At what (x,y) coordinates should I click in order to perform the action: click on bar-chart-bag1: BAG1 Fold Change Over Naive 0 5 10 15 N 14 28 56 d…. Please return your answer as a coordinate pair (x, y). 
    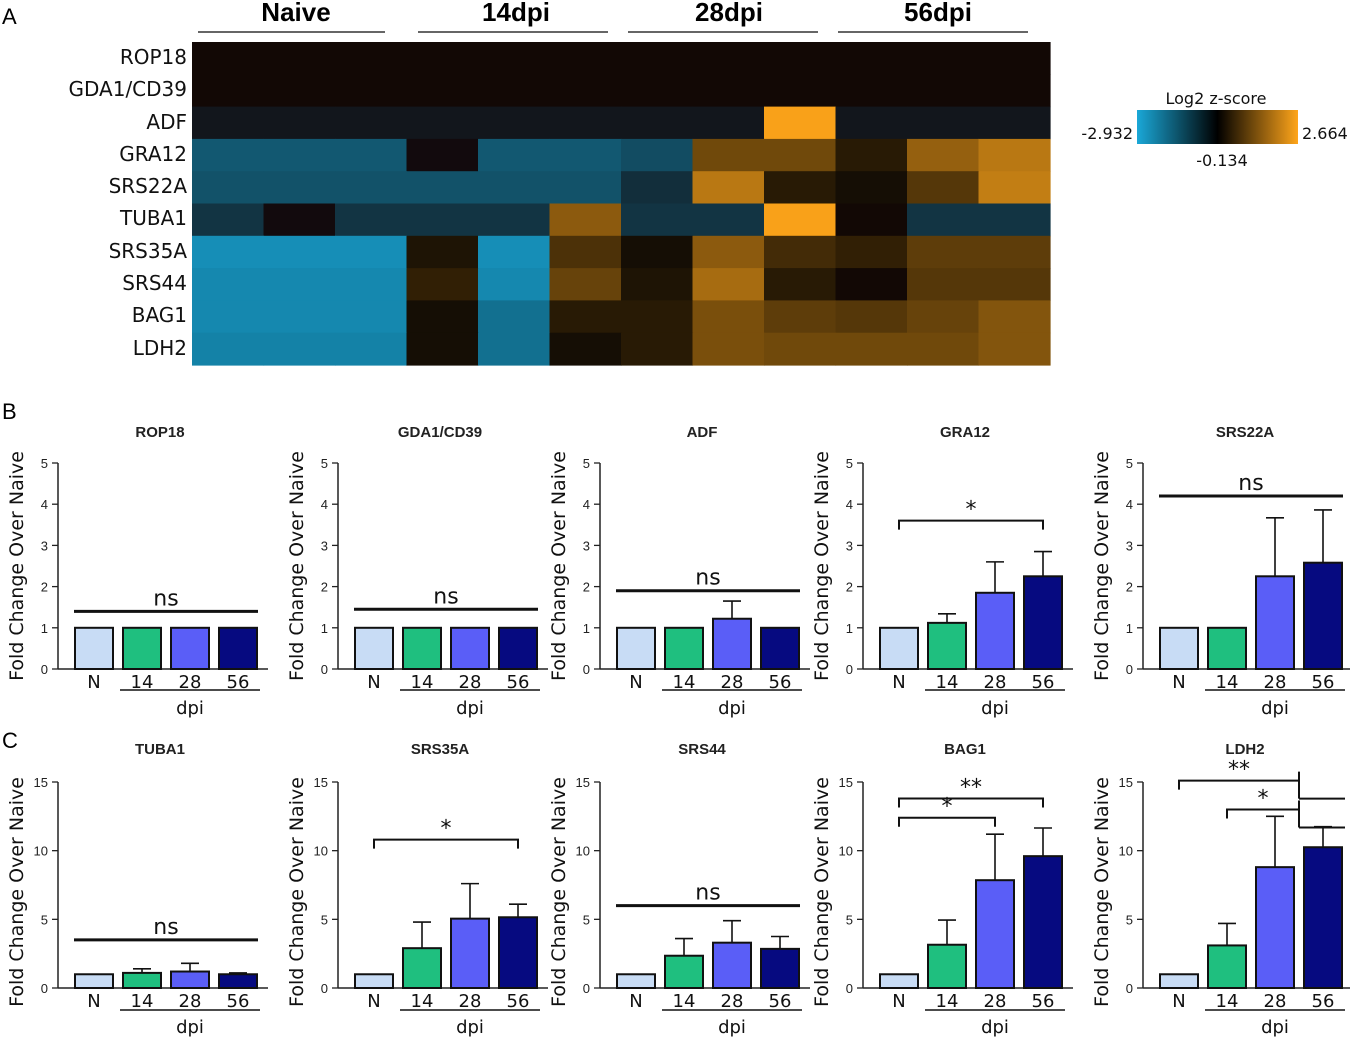
    Looking at the image, I should click on (942, 889).